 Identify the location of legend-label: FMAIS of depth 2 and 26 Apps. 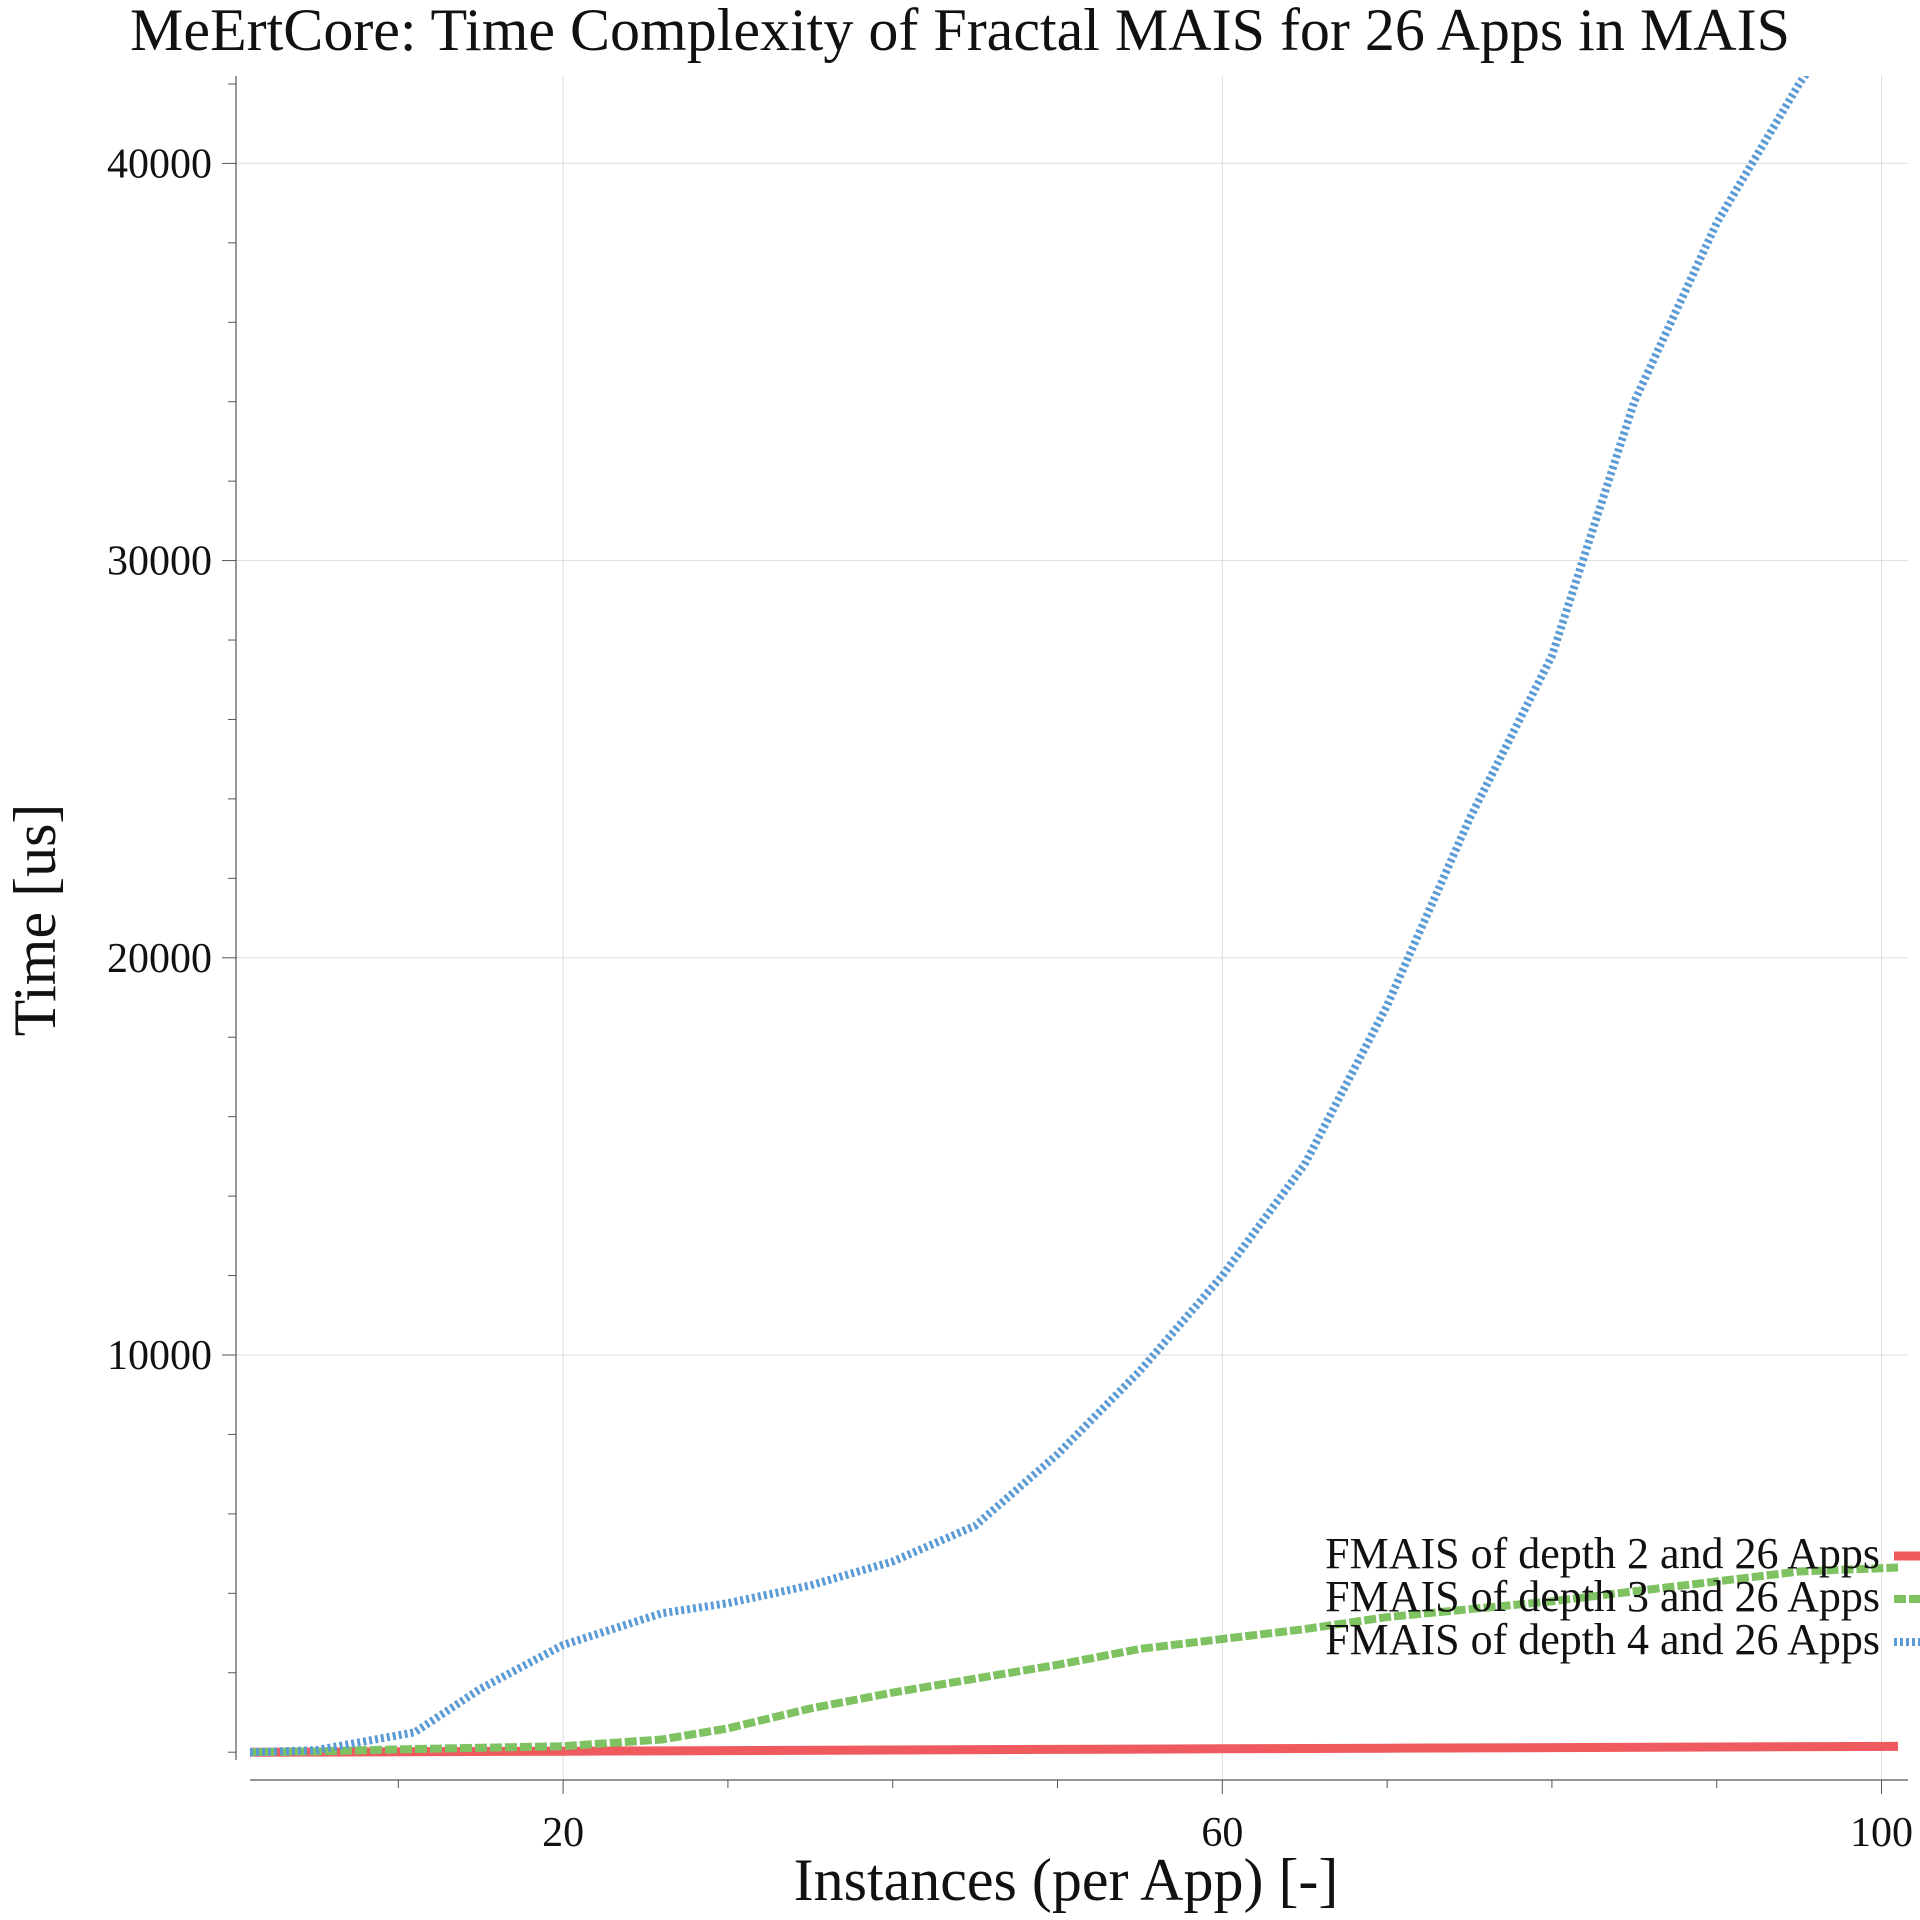
(1602, 1553).